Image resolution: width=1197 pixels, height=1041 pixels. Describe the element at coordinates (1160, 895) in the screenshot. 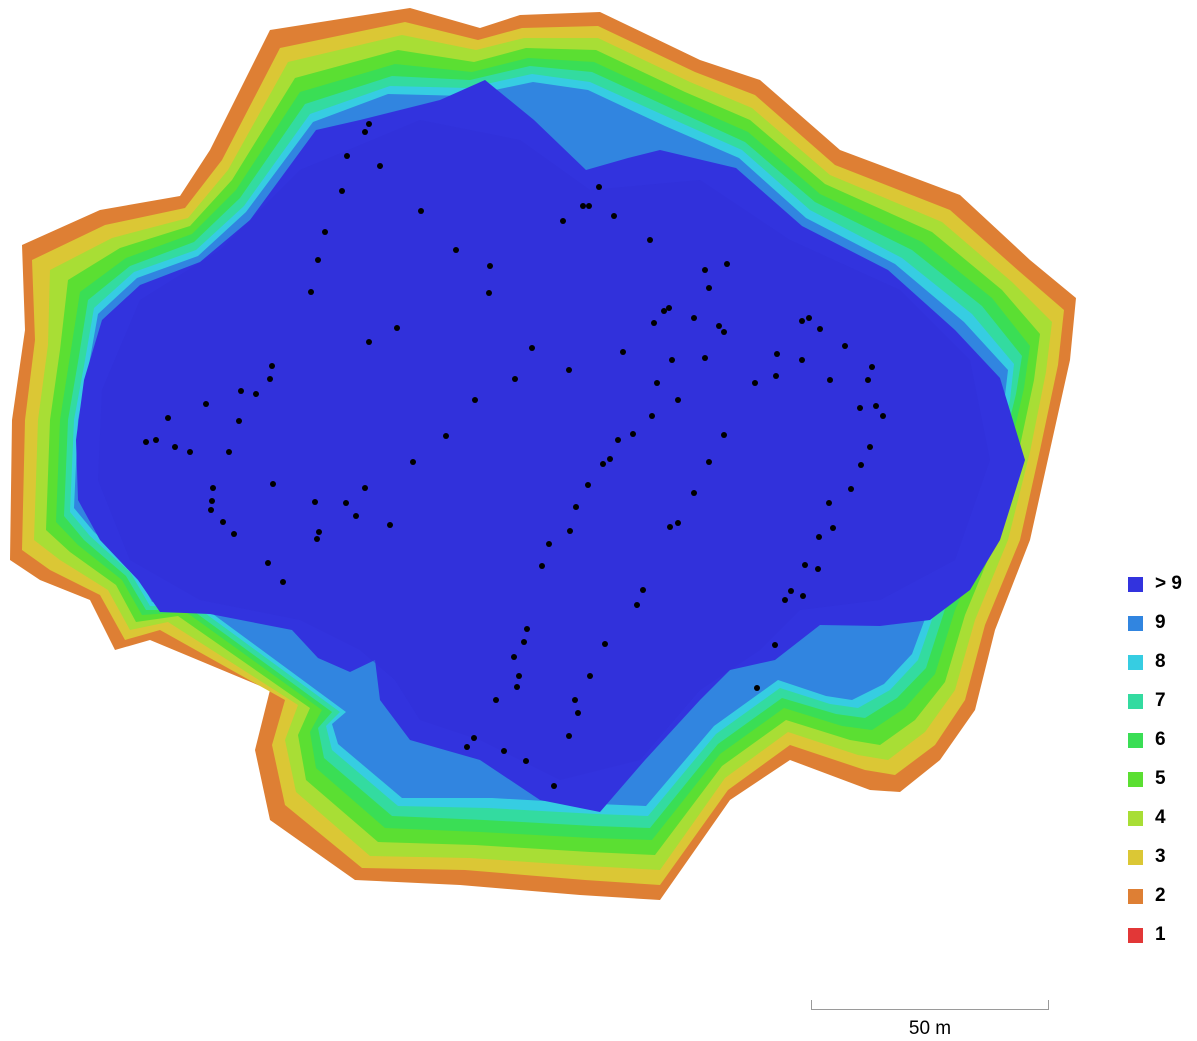

I see `legend-label: 2` at that location.